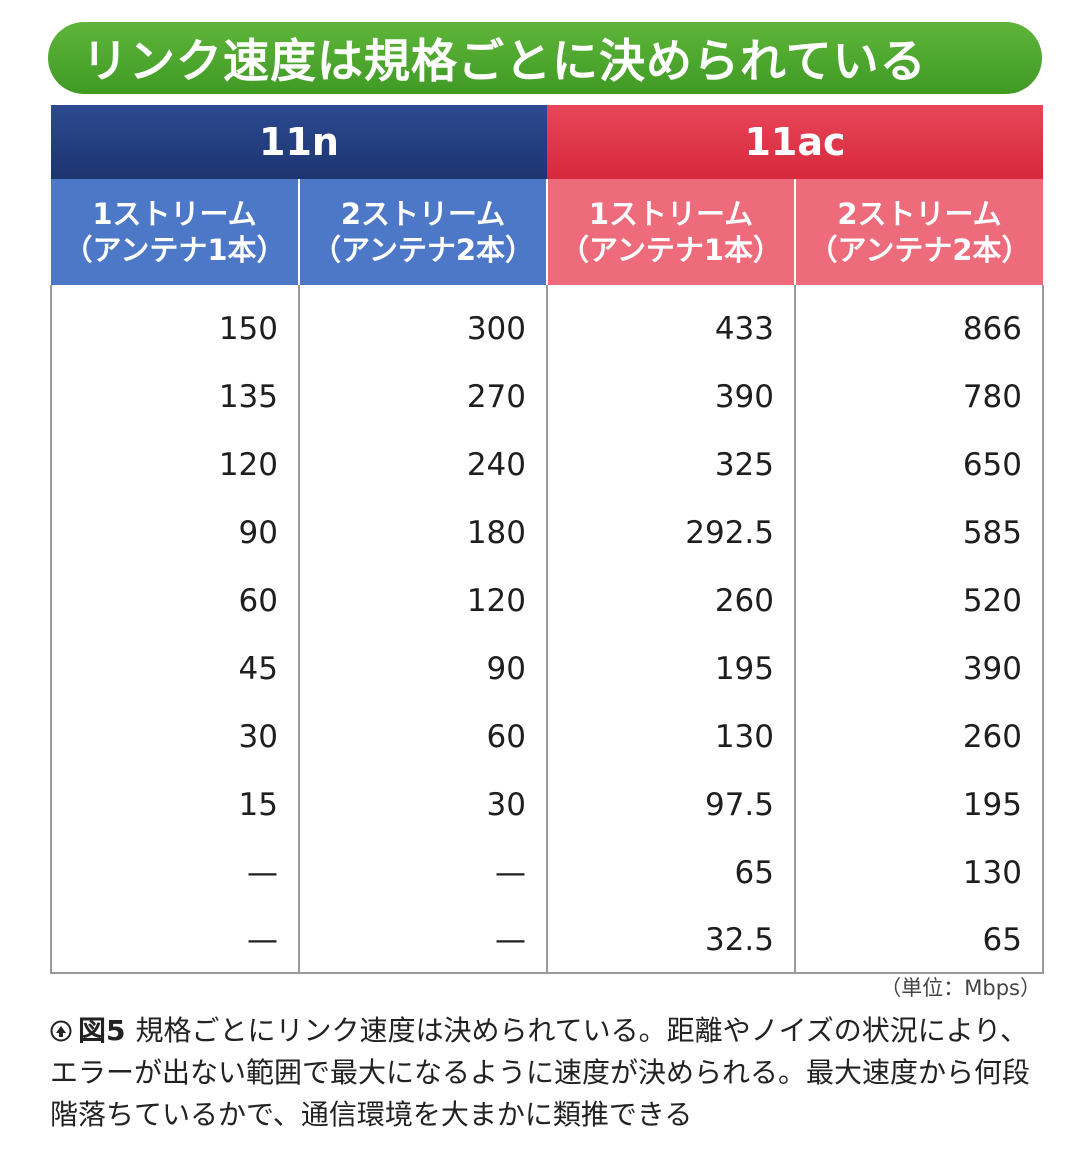  I want to click on table-row: 15 30 97.5 195, so click(547, 805).